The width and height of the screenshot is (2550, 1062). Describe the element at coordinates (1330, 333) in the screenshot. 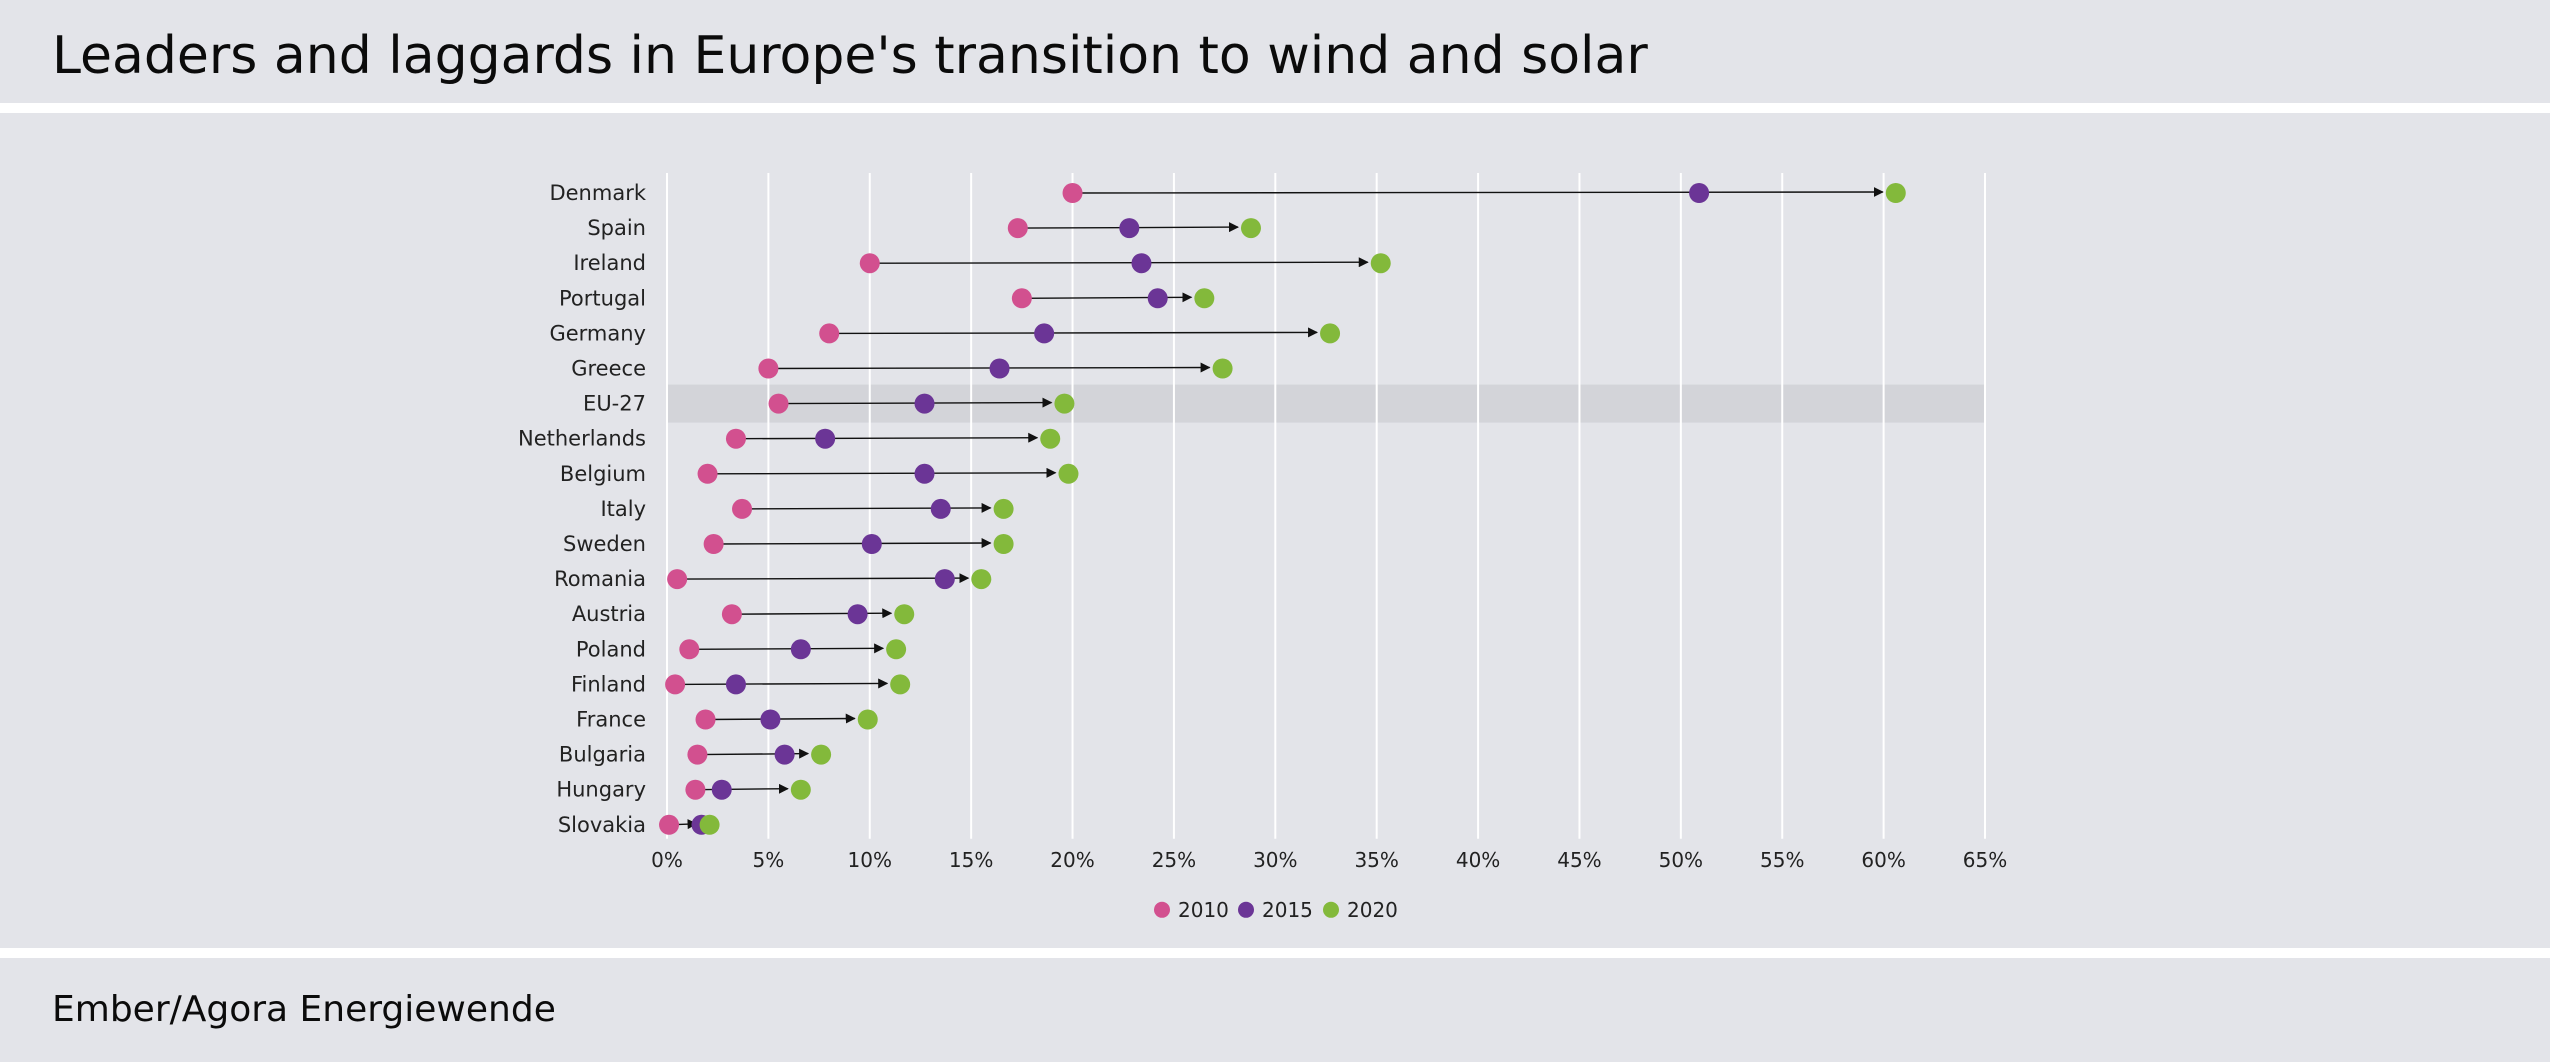

I see `dot-2020-germany` at that location.